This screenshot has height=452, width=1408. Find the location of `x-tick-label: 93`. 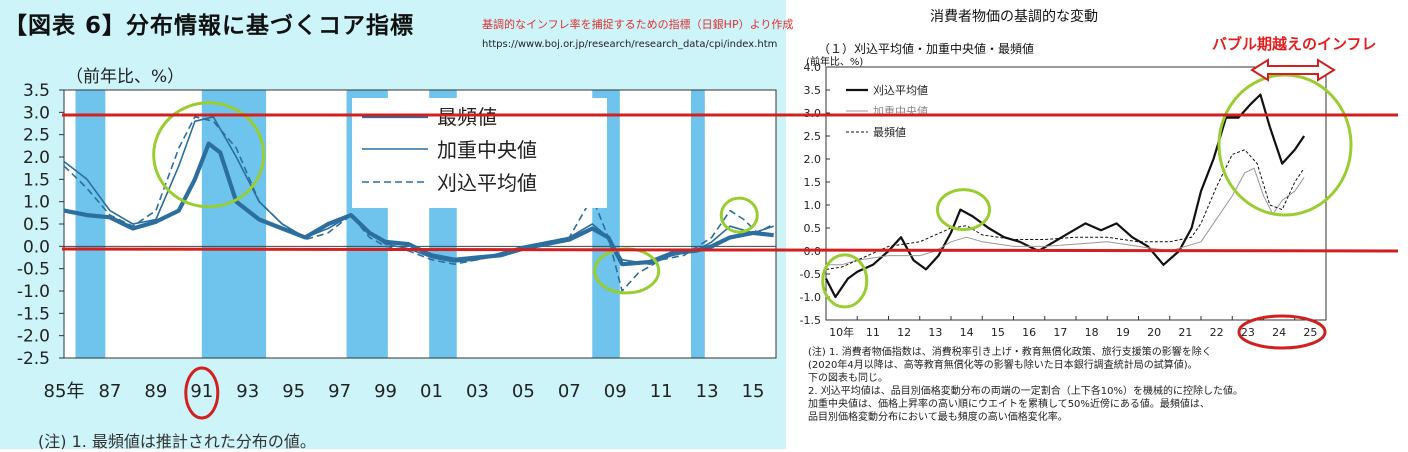

x-tick-label: 93 is located at coordinates (247, 391).